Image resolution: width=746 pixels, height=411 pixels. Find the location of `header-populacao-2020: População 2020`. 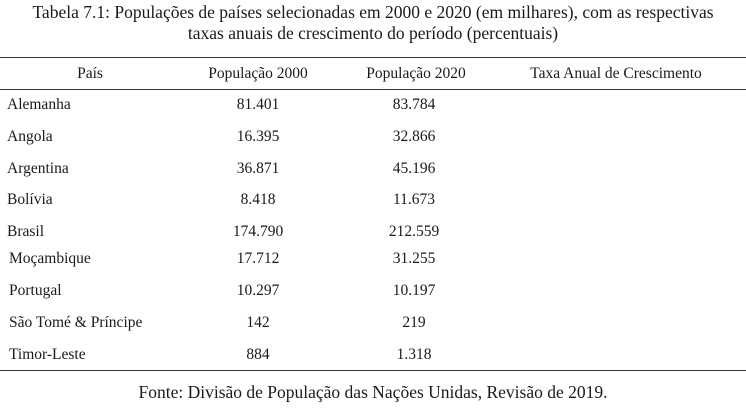

header-populacao-2020: População 2020 is located at coordinates (416, 73).